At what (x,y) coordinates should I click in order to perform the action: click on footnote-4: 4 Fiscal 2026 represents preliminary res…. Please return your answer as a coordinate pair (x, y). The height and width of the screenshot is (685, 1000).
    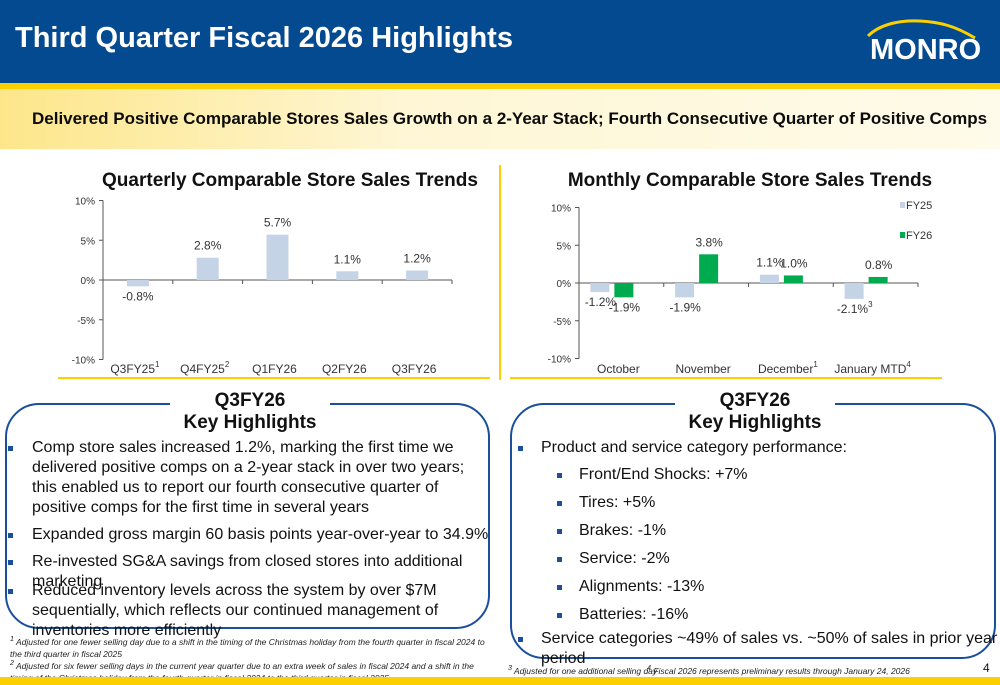
    Looking at the image, I should click on (778, 670).